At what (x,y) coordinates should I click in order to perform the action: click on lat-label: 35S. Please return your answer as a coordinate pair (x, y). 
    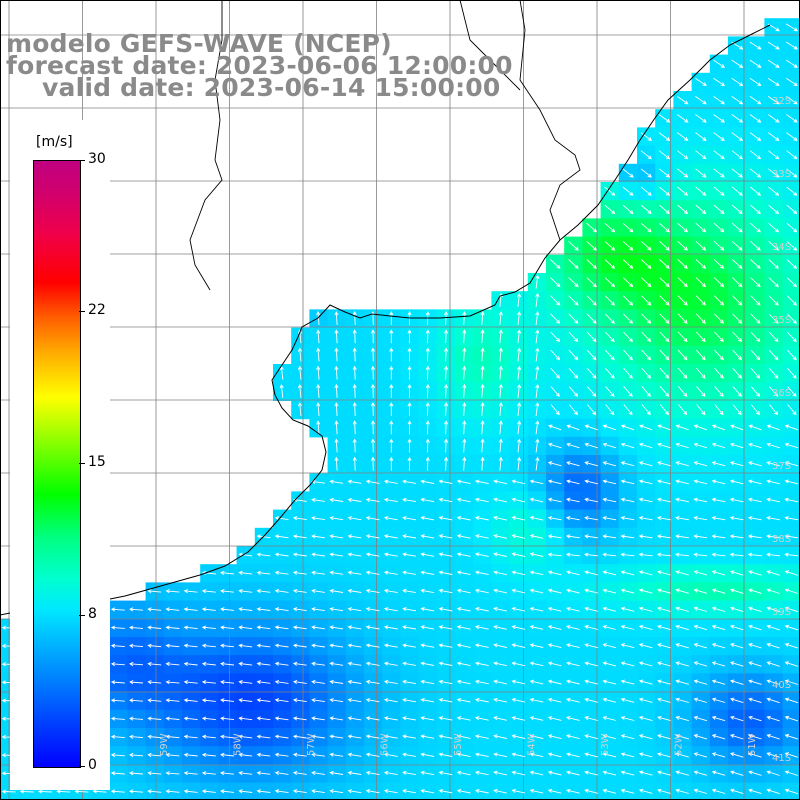
    Looking at the image, I should click on (781, 320).